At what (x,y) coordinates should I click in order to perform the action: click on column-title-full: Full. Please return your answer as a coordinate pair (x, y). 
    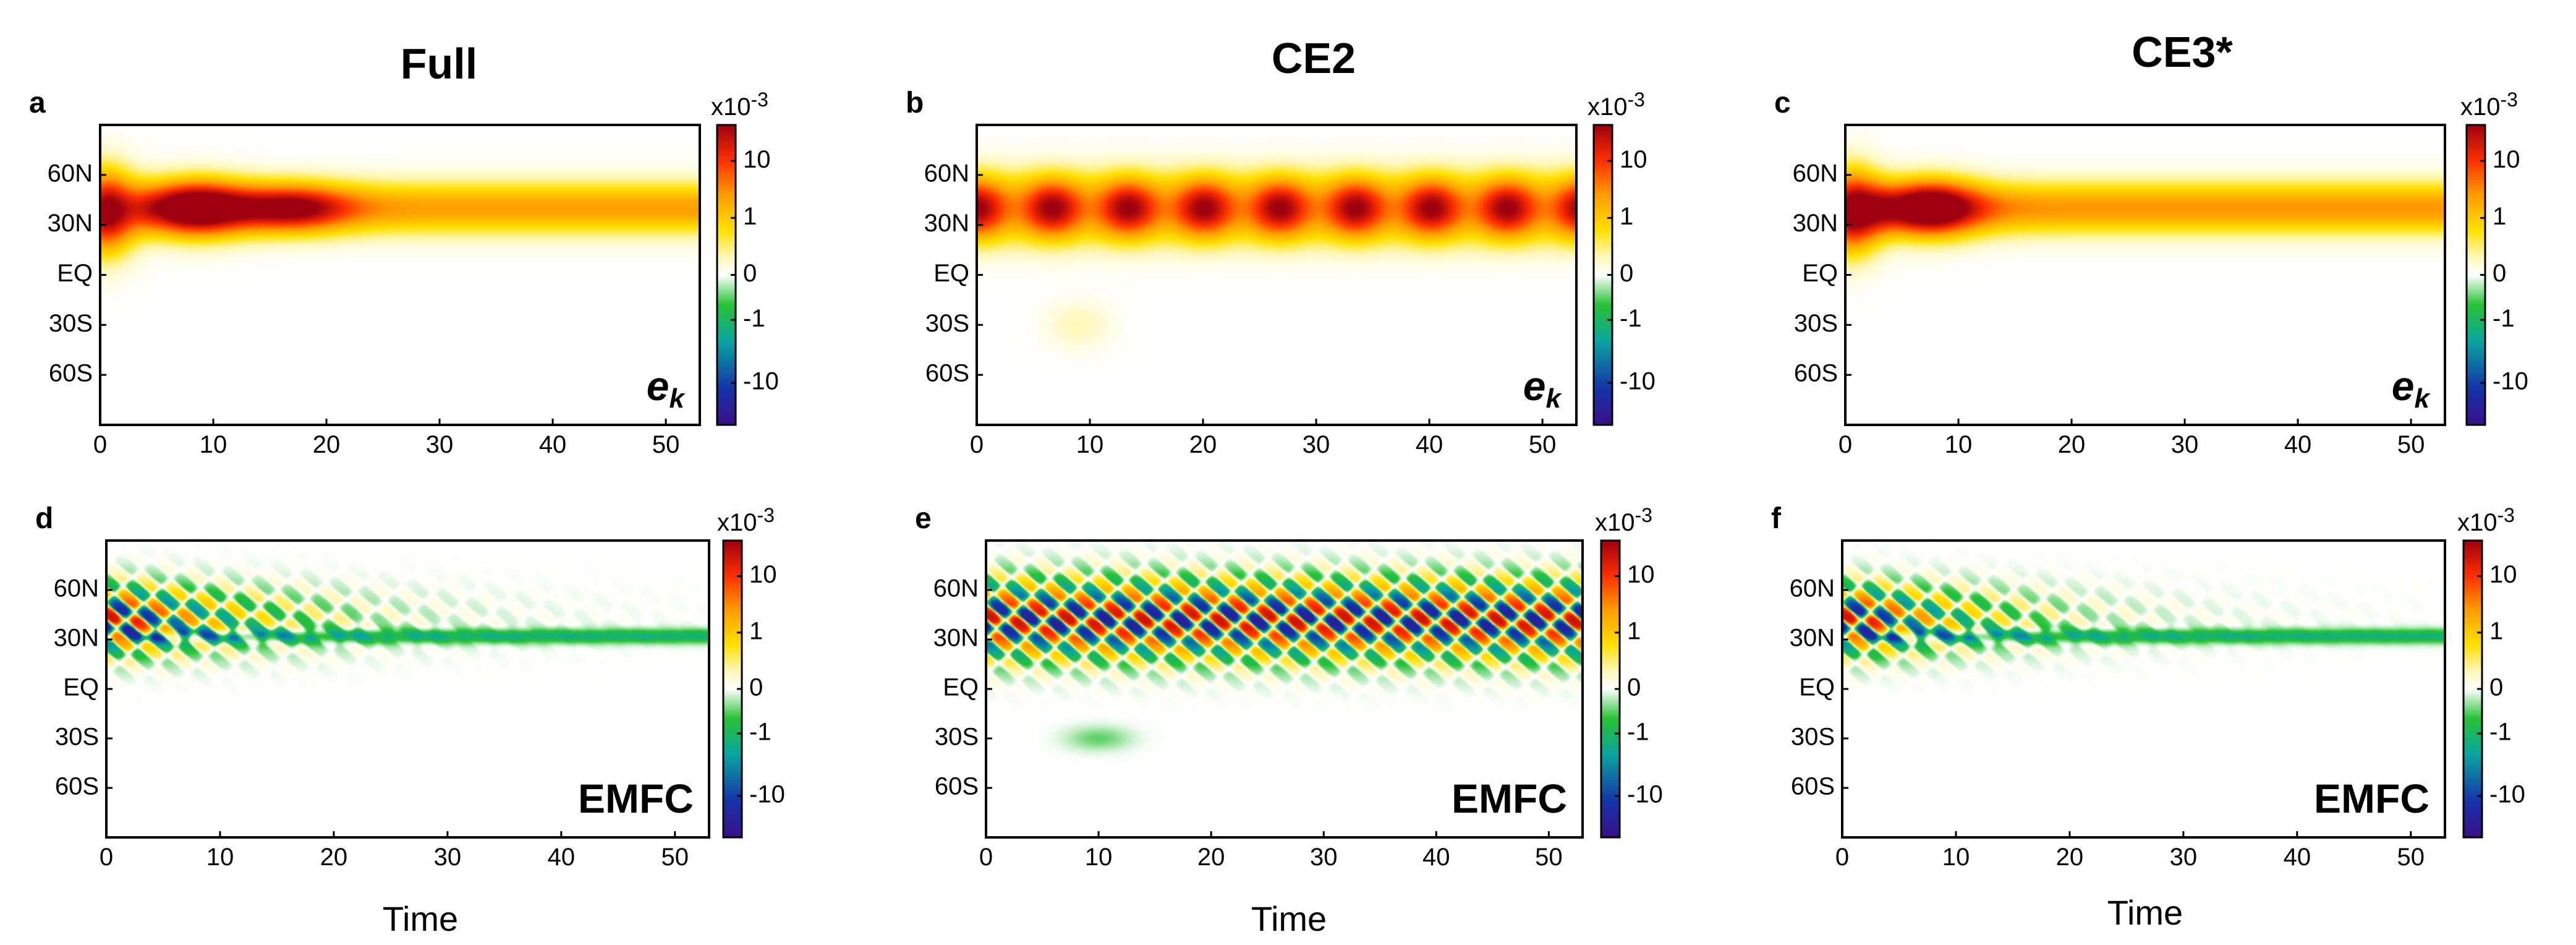
    Looking at the image, I should click on (439, 64).